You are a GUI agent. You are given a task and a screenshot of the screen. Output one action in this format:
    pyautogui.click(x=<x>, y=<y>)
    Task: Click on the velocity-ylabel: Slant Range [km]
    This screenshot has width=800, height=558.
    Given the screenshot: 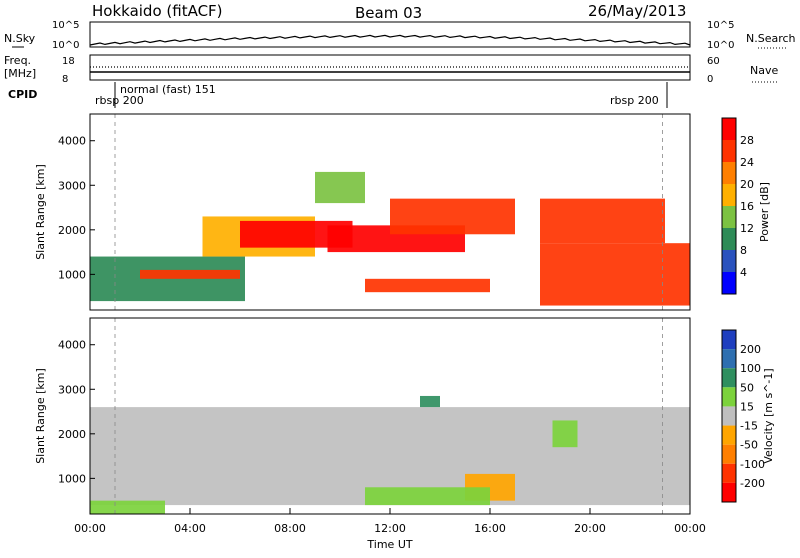 What is the action you would take?
    pyautogui.click(x=40, y=416)
    